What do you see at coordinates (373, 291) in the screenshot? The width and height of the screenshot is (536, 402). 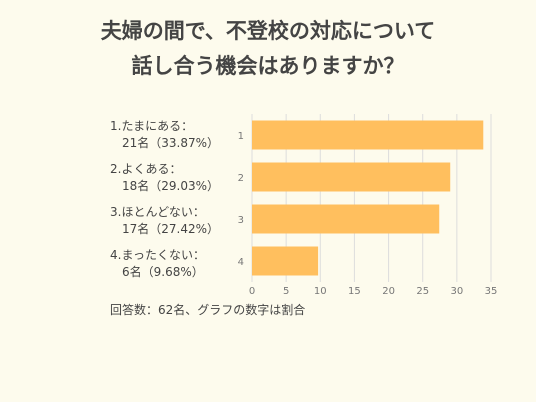 I see `x-axis-tick-labels: 0 5 10 15 20 25 30 35` at bounding box center [373, 291].